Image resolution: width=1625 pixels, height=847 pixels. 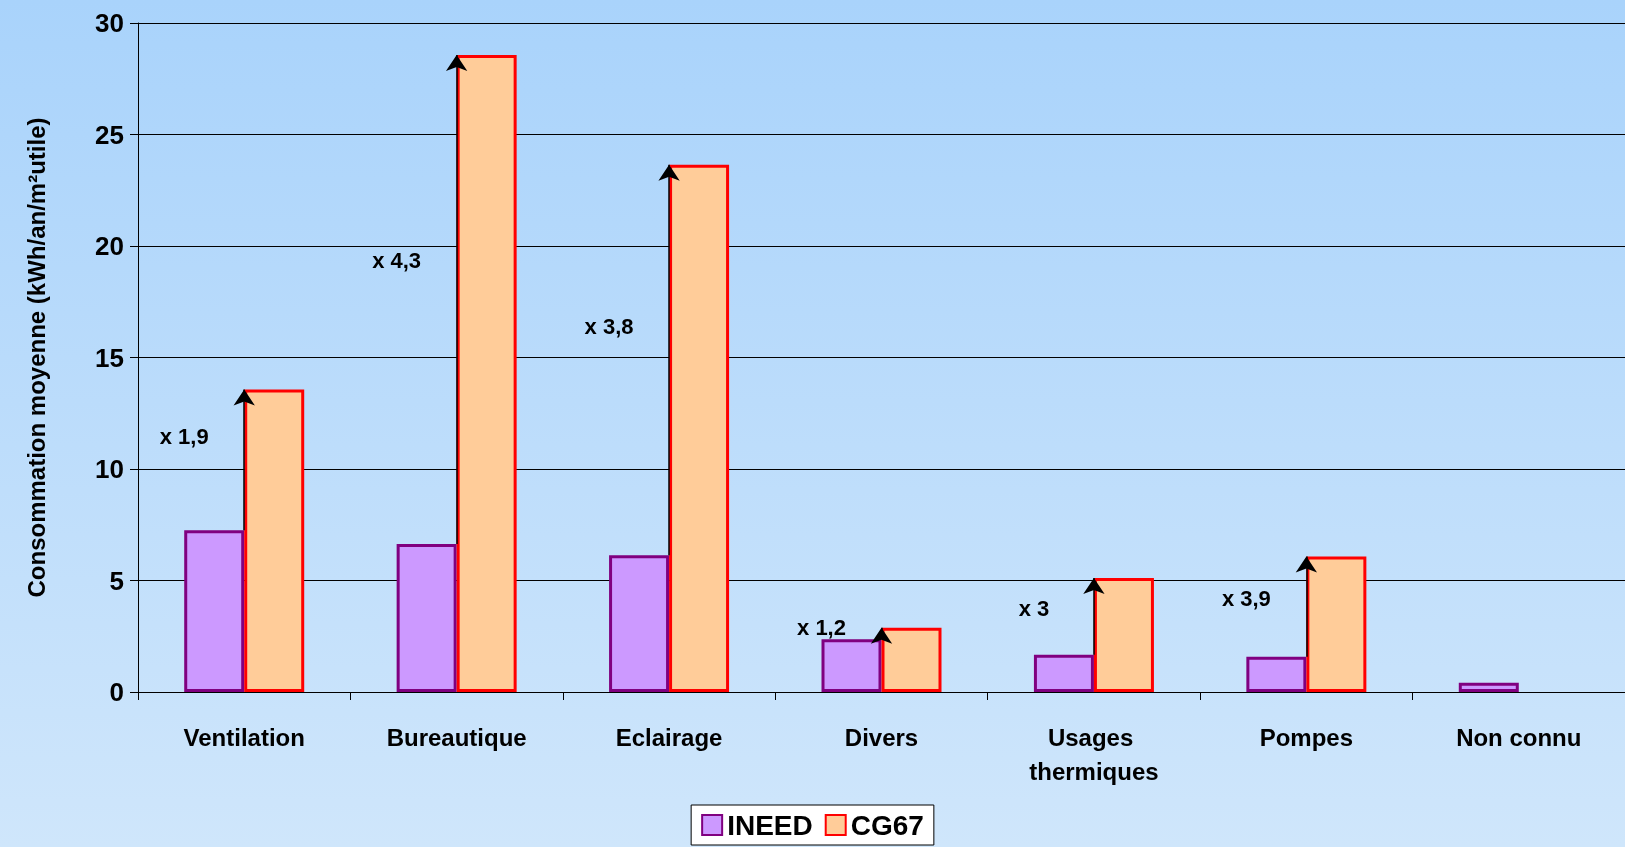 I want to click on x-tick-label: Ventilation, so click(x=244, y=737).